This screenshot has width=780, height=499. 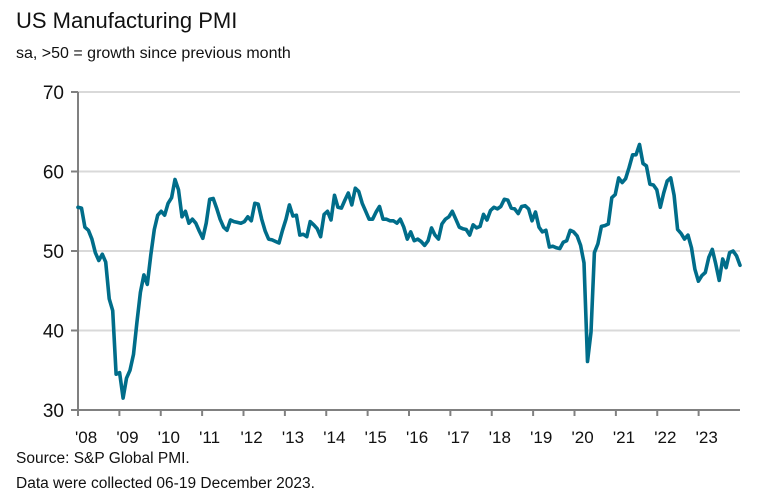 What do you see at coordinates (169, 437) in the screenshot?
I see `x-tick-label: '10` at bounding box center [169, 437].